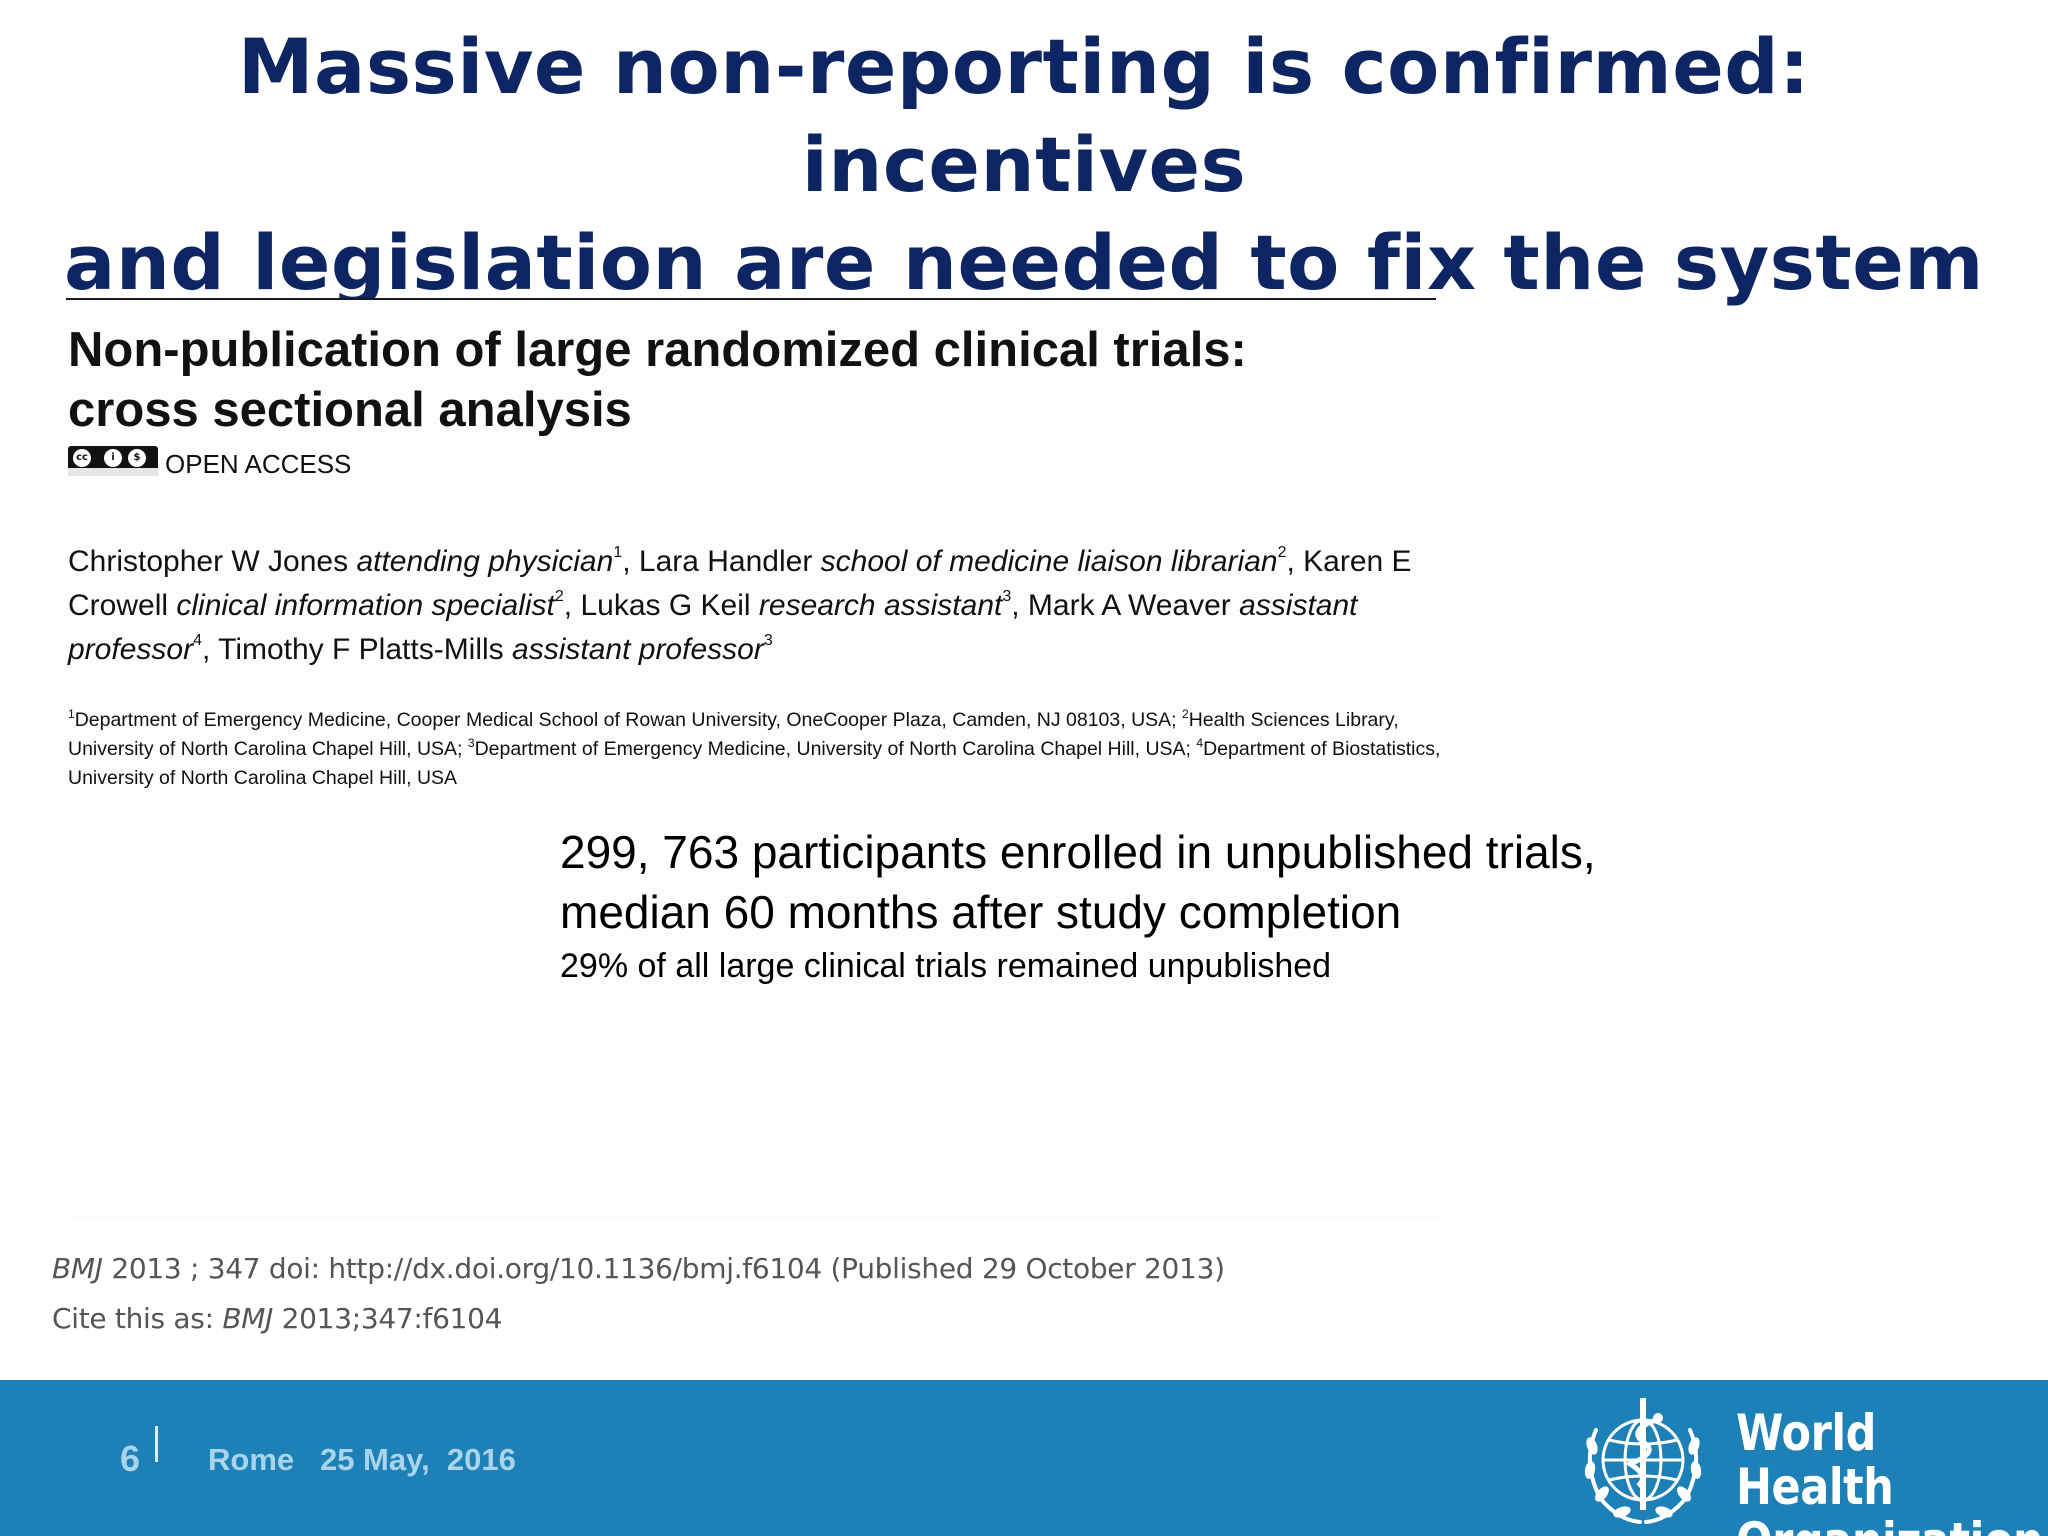 This screenshot has height=1536, width=2048. I want to click on page-number: 6, so click(130, 1458).